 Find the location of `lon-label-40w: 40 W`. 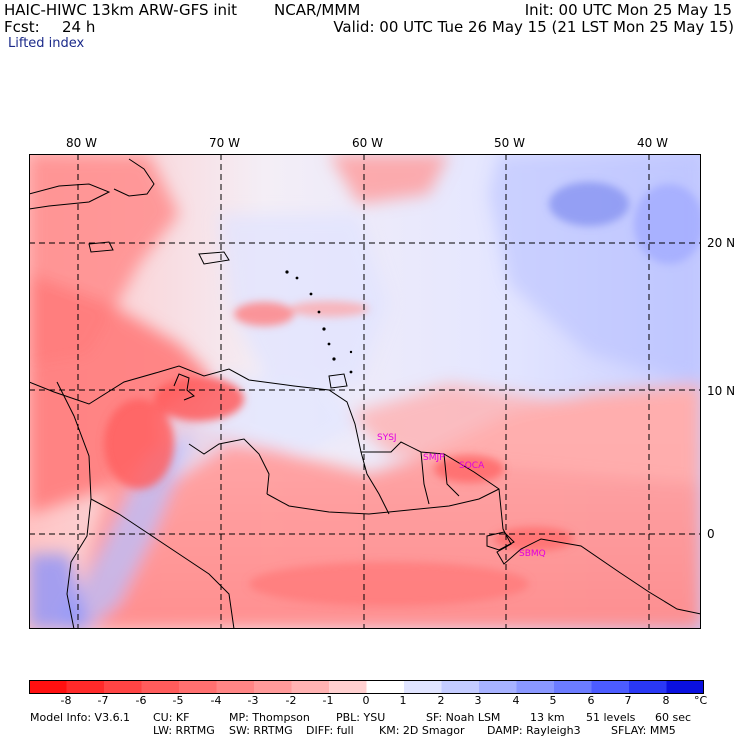

lon-label-40w: 40 W is located at coordinates (652, 143).